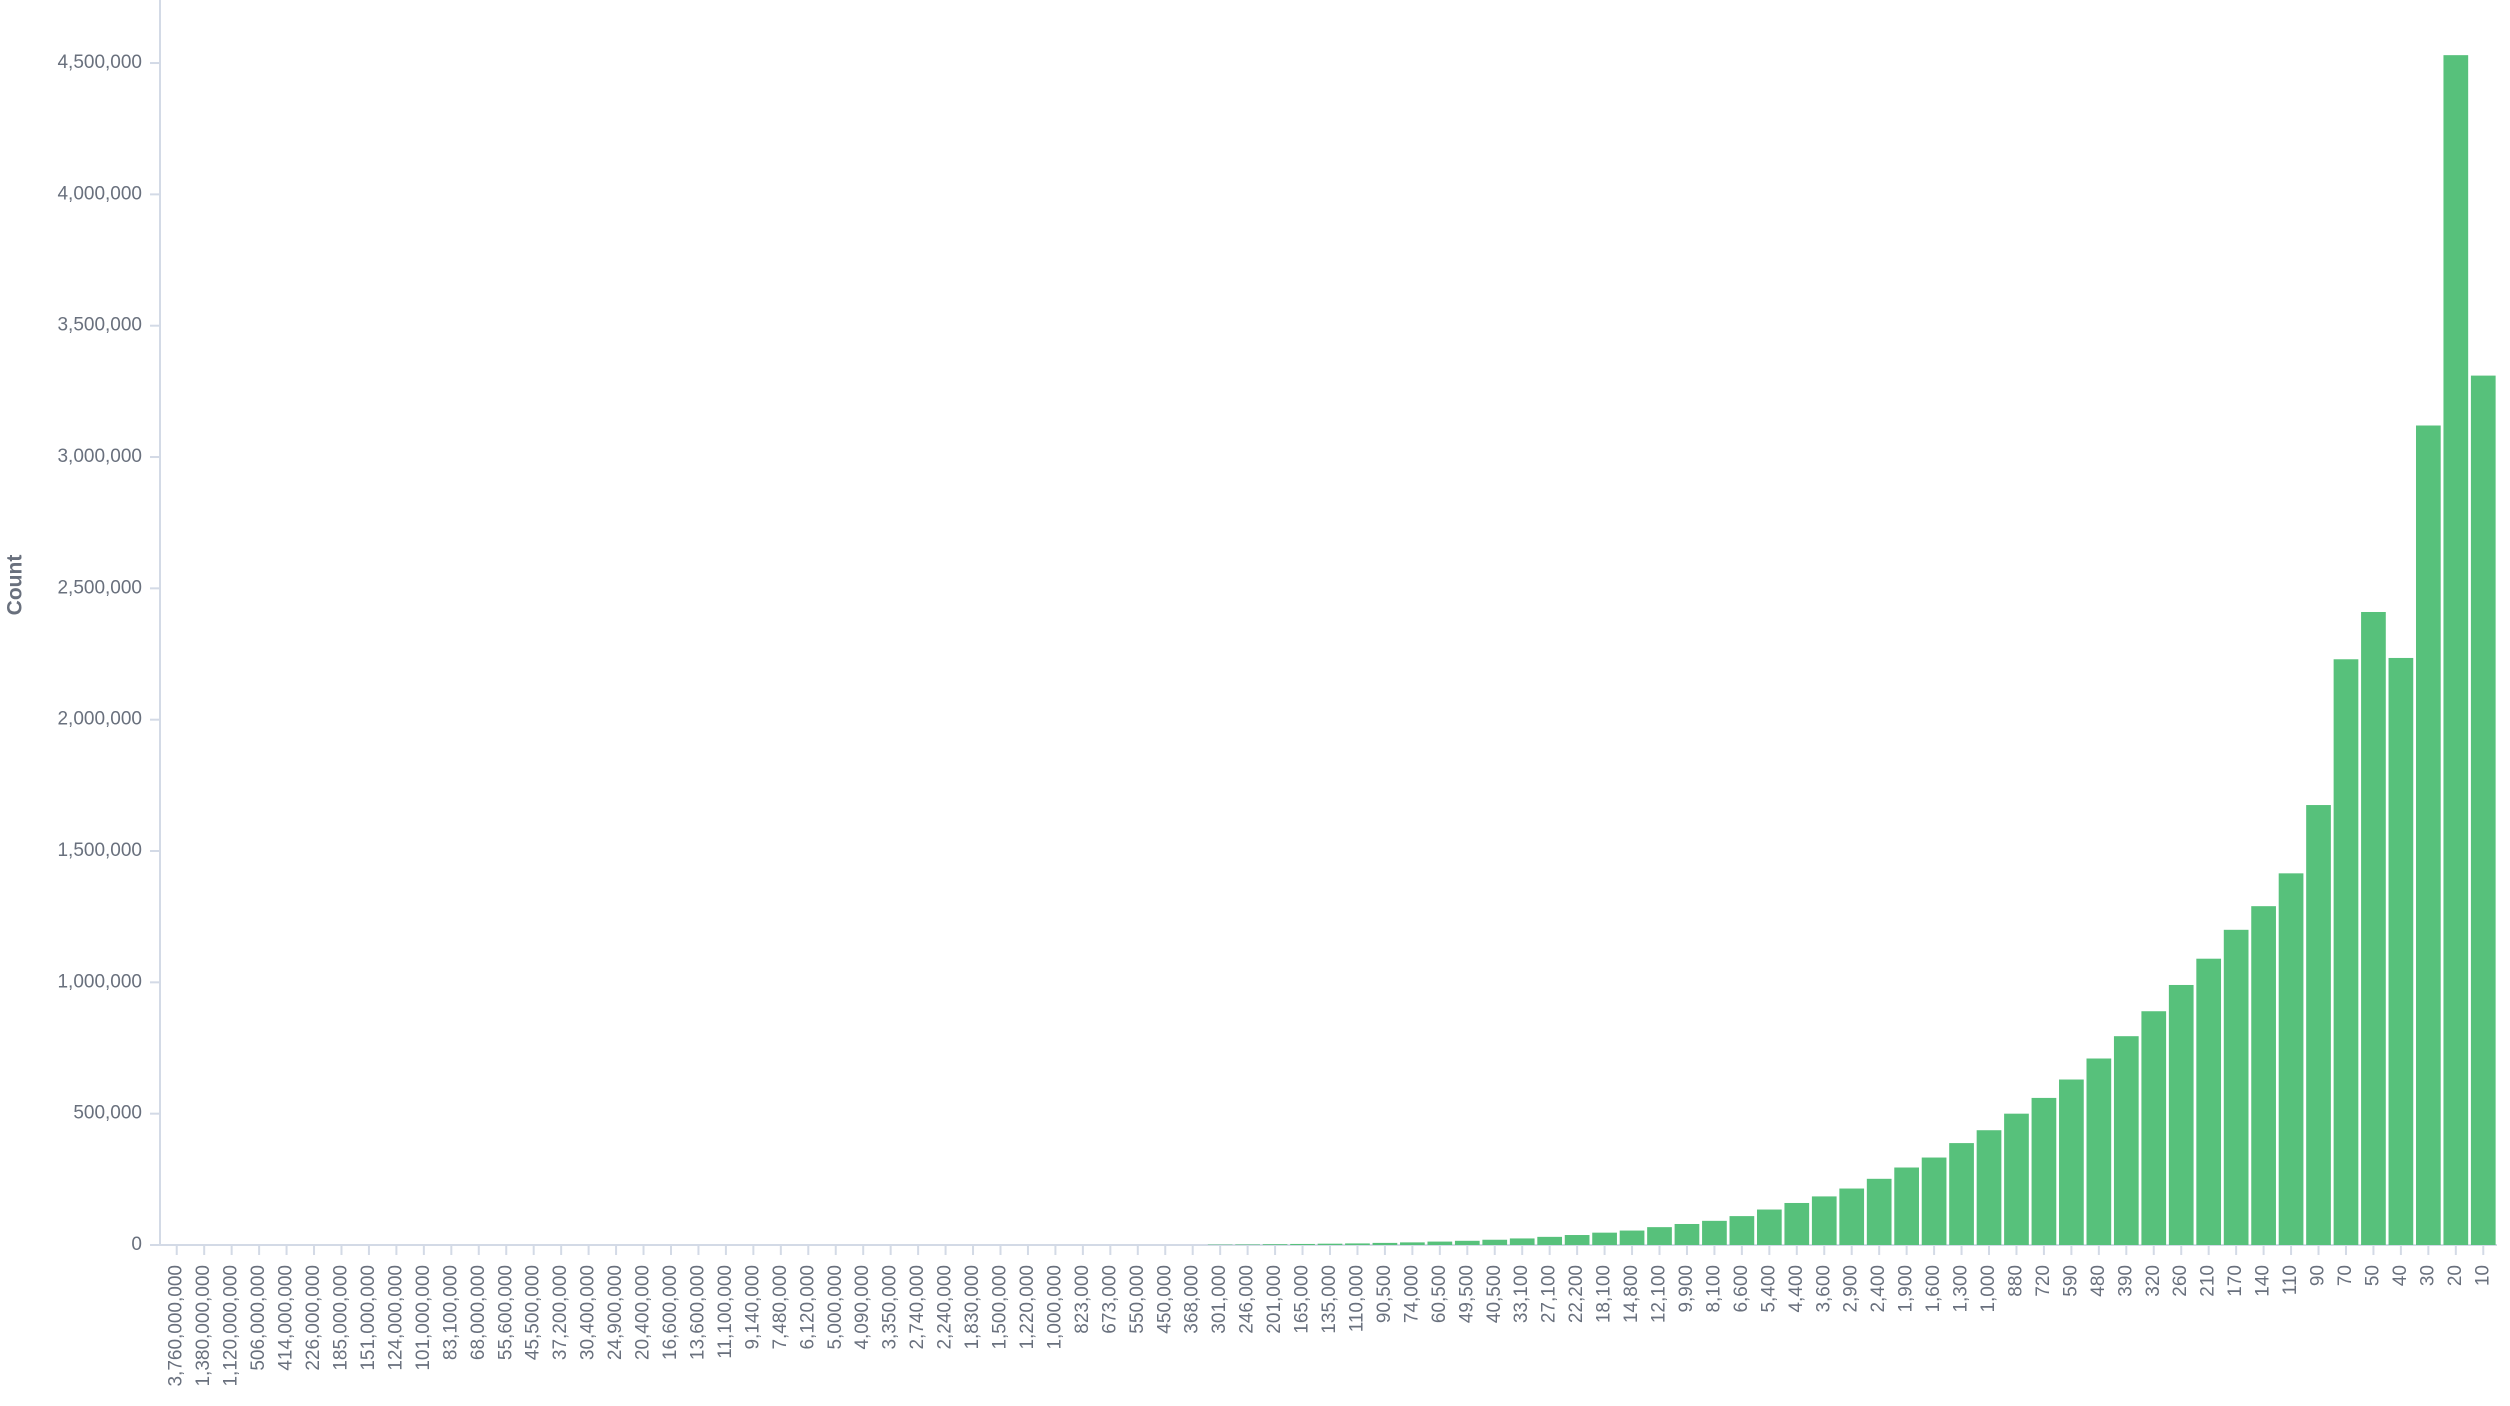  I want to click on y-tick-label: 4,500,000, so click(99, 62).